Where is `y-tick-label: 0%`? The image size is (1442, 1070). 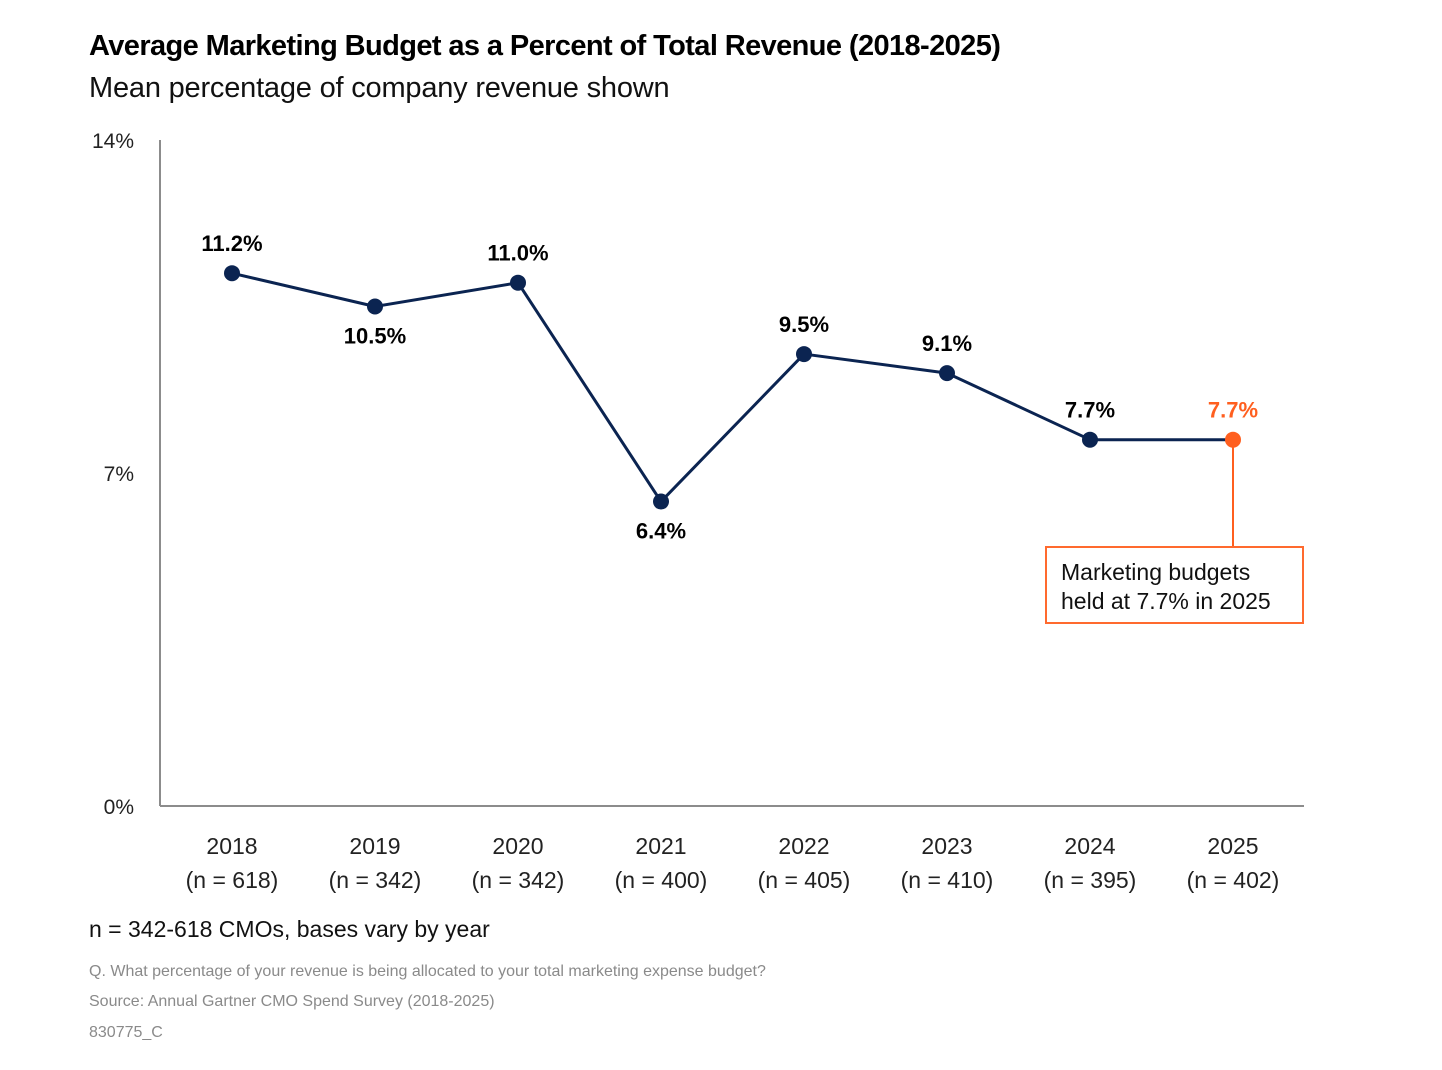 y-tick-label: 0% is located at coordinates (119, 807).